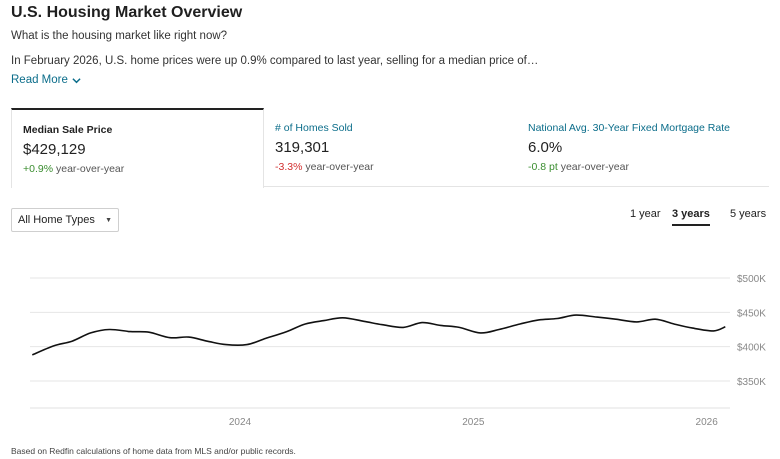 Image resolution: width=780 pixels, height=459 pixels. Describe the element at coordinates (691, 217) in the screenshot. I see `range-3-years: 3 years` at that location.